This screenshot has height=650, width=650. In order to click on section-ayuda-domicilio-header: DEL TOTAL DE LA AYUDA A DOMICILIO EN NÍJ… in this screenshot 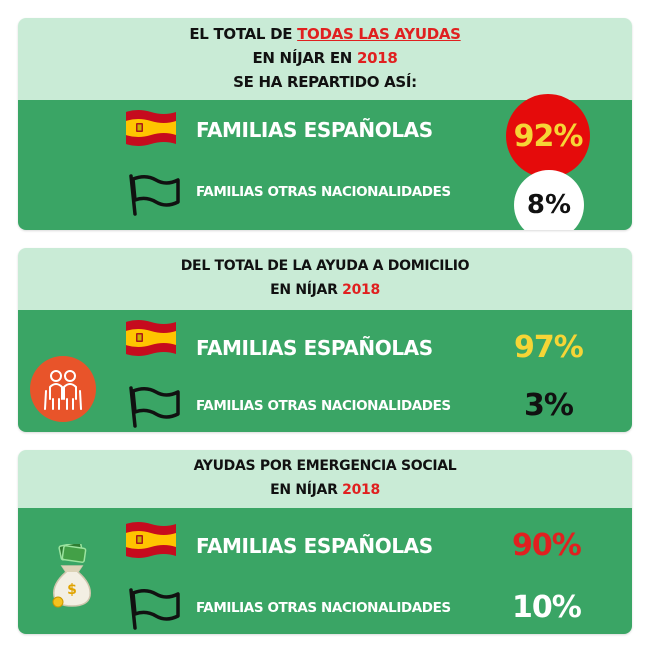, I will do `click(325, 279)`.